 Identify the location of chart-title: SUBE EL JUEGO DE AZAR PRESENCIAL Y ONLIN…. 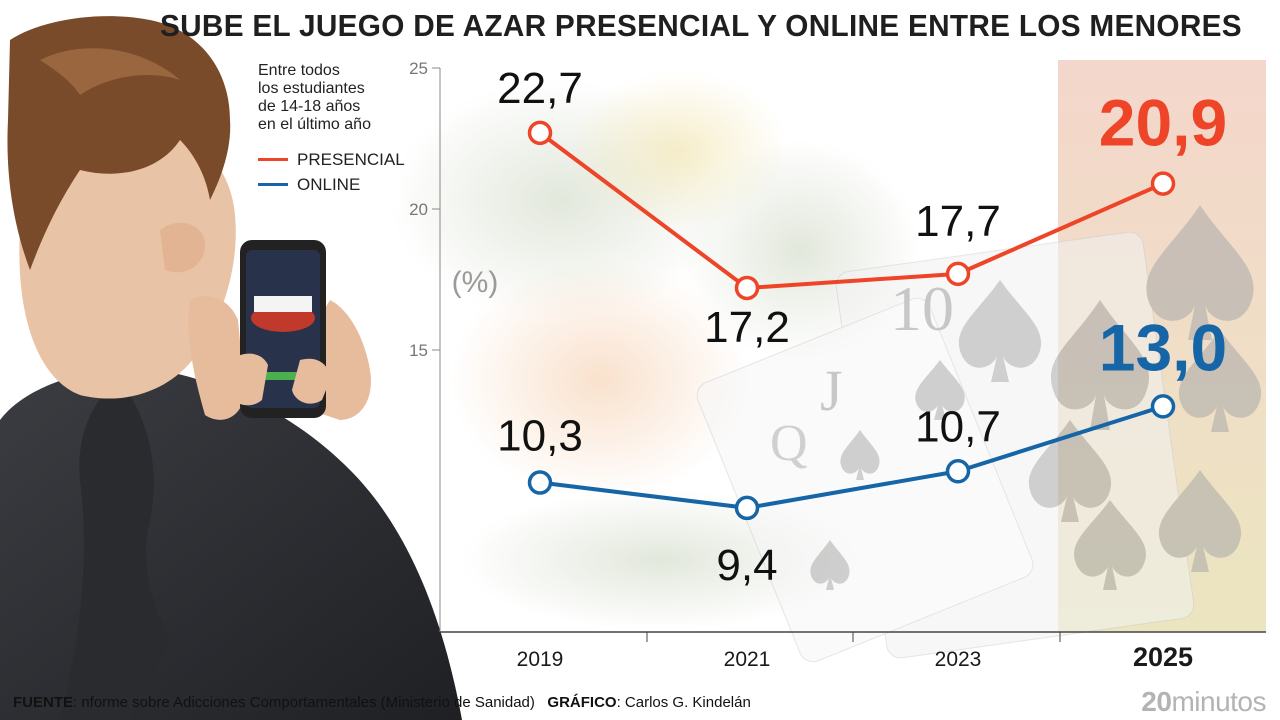
(701, 25).